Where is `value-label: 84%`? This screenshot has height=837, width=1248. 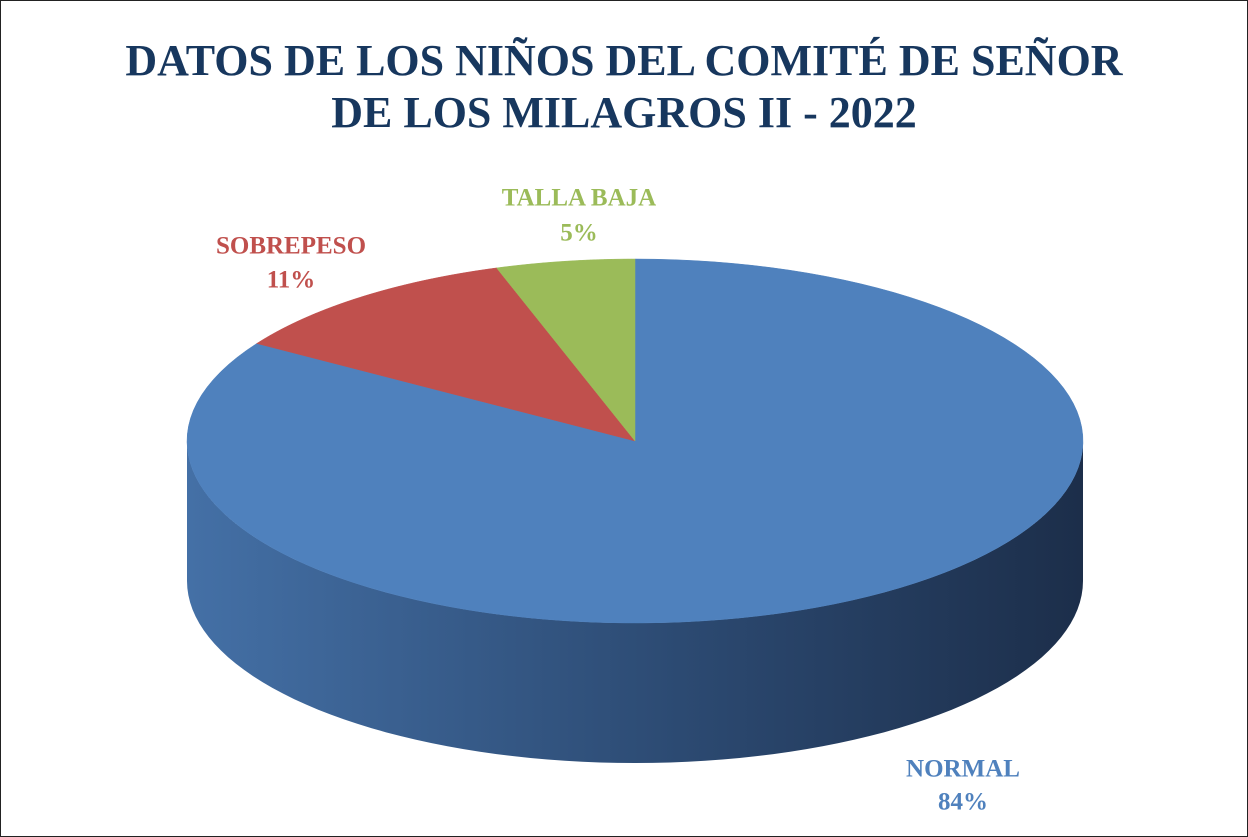
value-label: 84% is located at coordinates (963, 802).